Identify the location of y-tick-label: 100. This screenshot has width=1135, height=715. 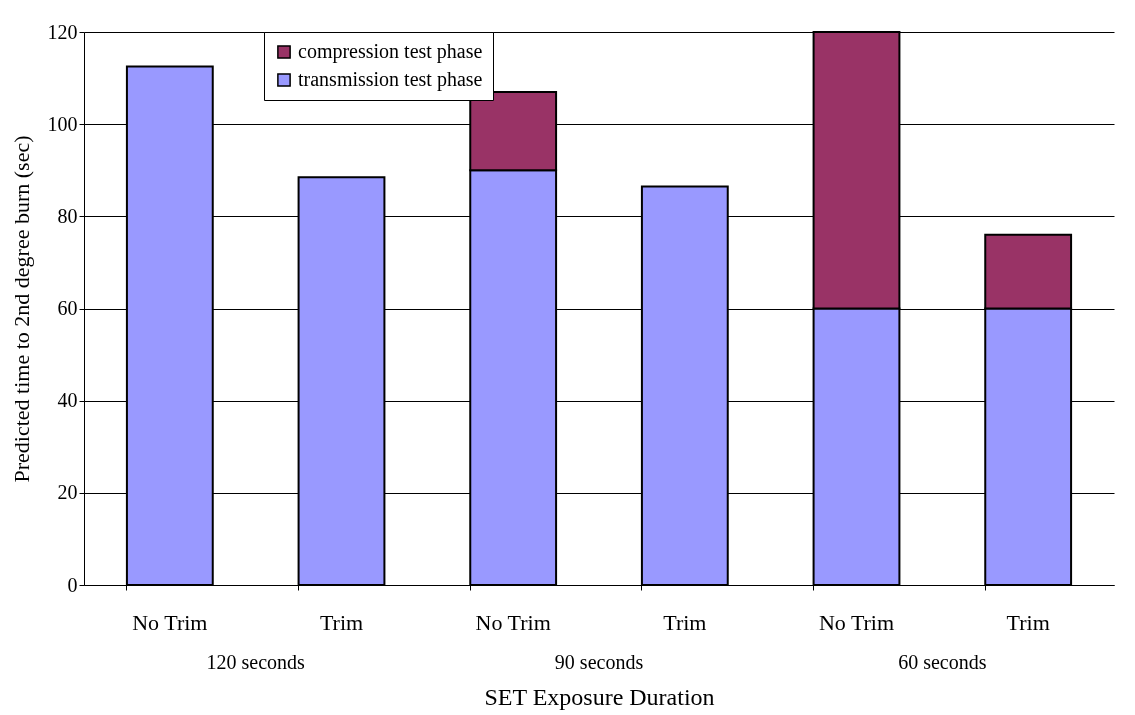
(62, 123).